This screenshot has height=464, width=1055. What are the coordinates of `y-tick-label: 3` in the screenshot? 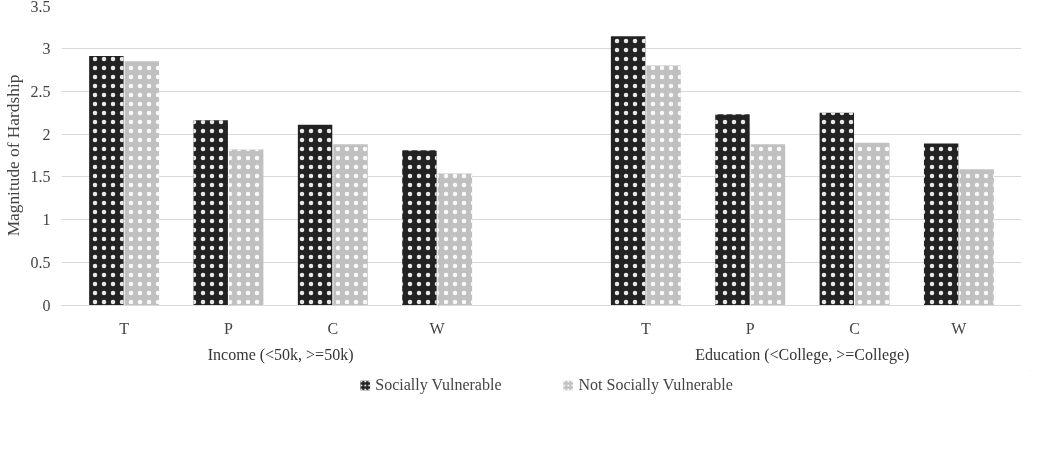 It's located at (46, 48).